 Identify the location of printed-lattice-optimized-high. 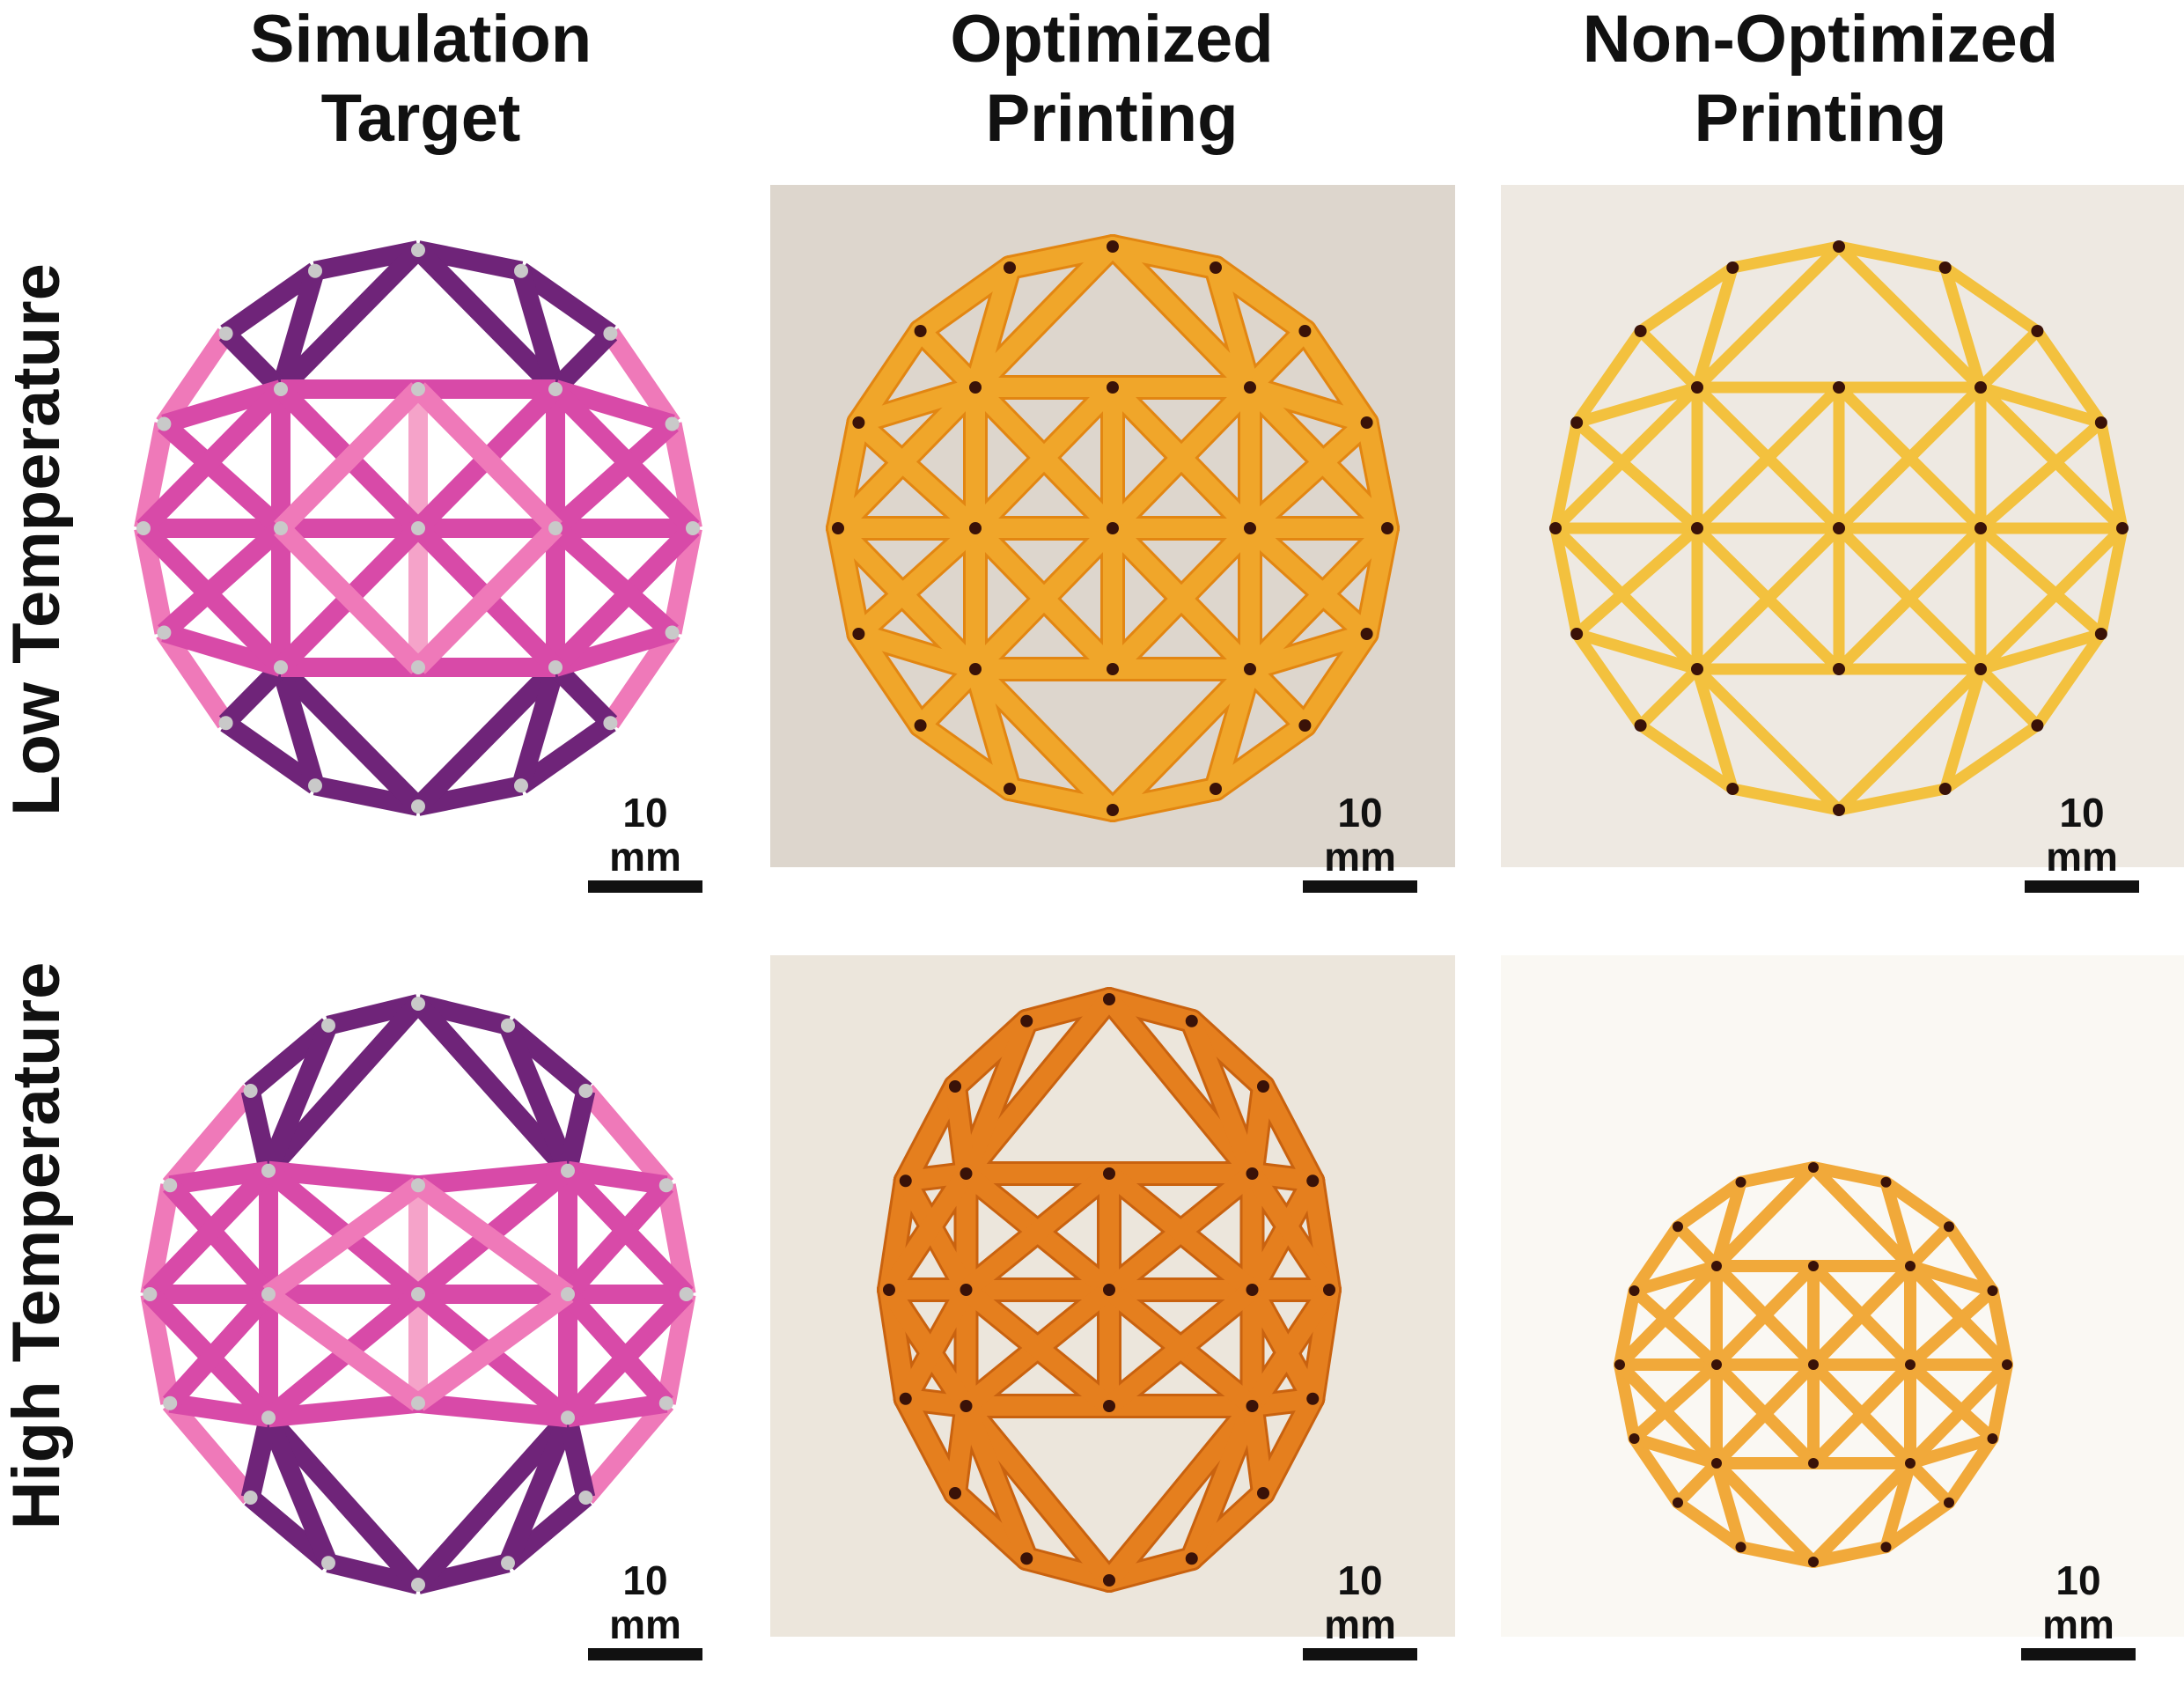
(1112, 1296).